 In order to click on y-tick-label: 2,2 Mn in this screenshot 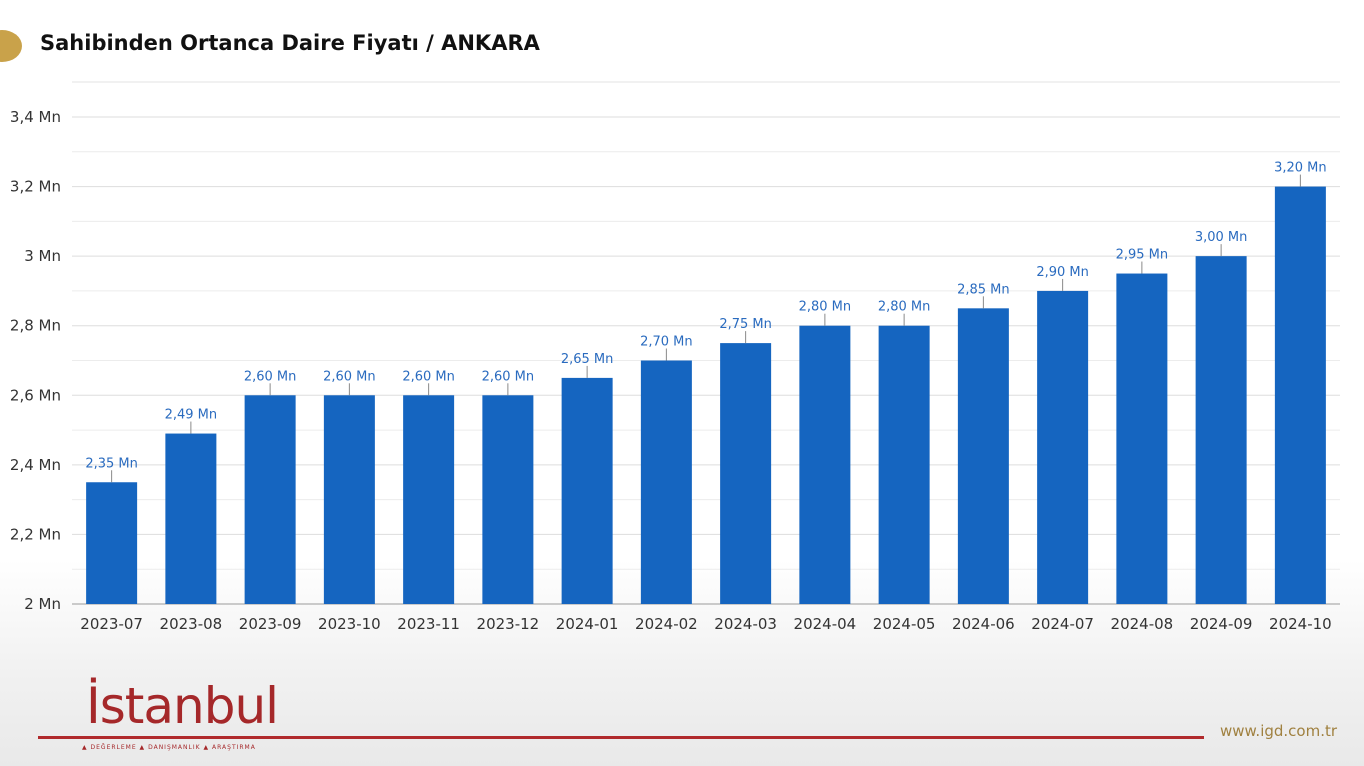, I will do `click(35, 534)`.